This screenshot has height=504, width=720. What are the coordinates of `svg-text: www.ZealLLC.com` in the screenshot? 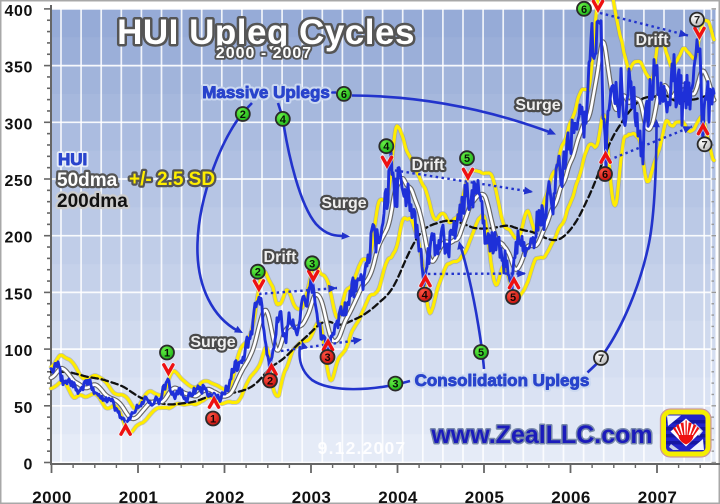 It's located at (541, 435).